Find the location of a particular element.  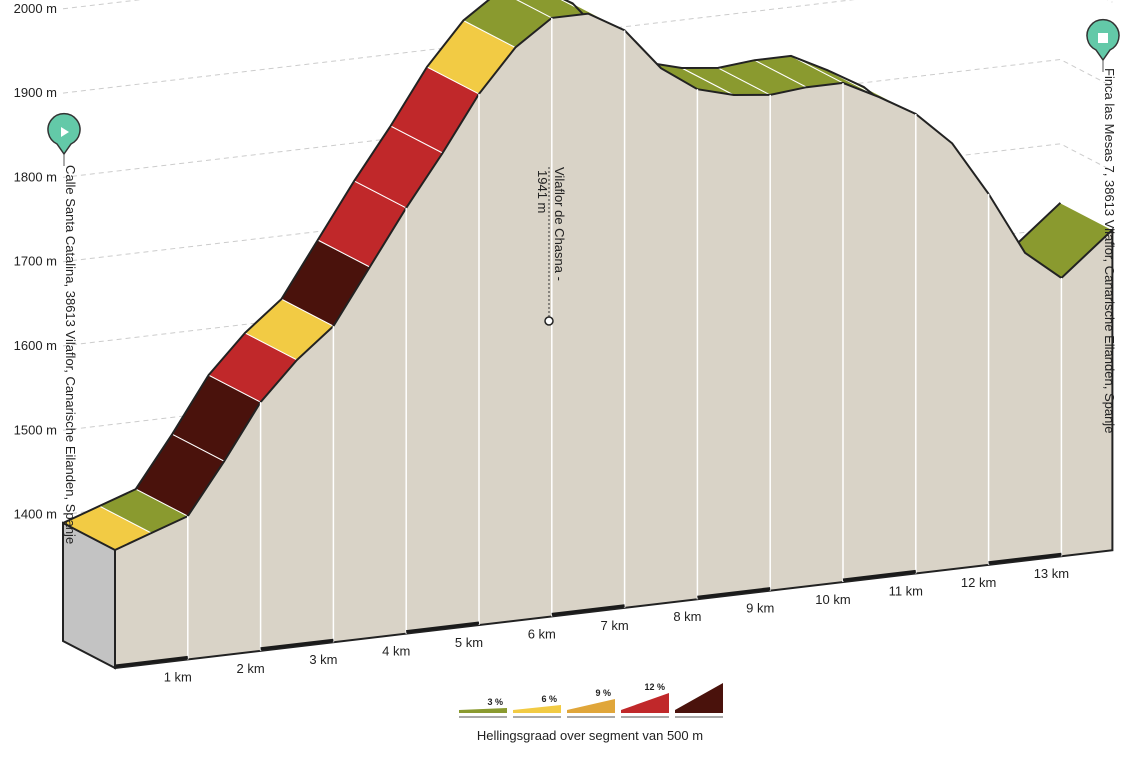

finish-marker is located at coordinates (1103, 45).